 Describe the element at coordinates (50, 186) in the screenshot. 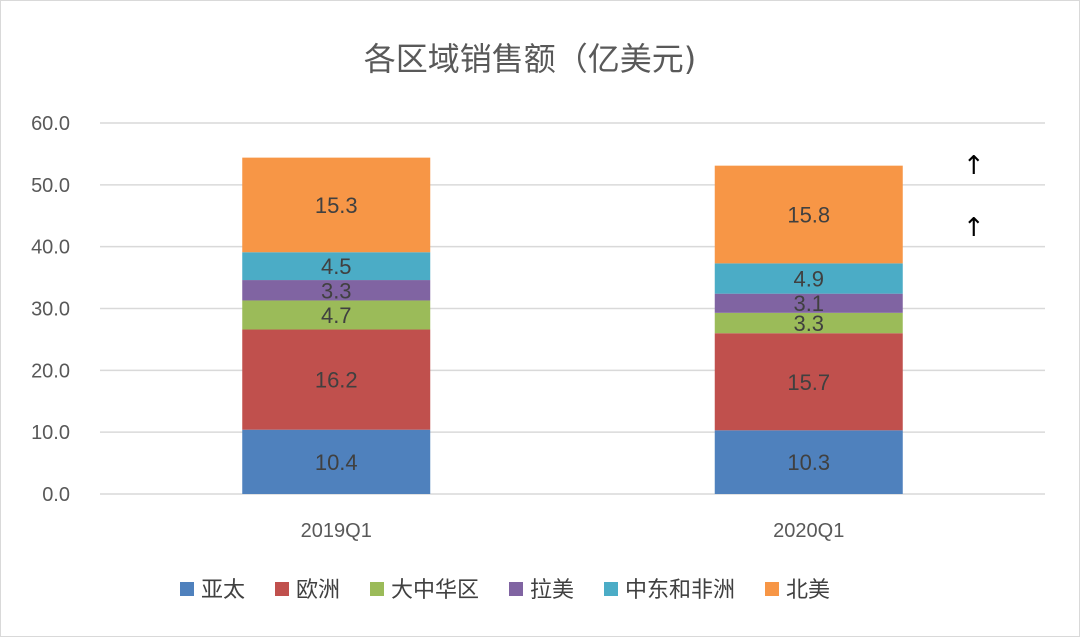

I see `y-tick-label: 50.0` at that location.